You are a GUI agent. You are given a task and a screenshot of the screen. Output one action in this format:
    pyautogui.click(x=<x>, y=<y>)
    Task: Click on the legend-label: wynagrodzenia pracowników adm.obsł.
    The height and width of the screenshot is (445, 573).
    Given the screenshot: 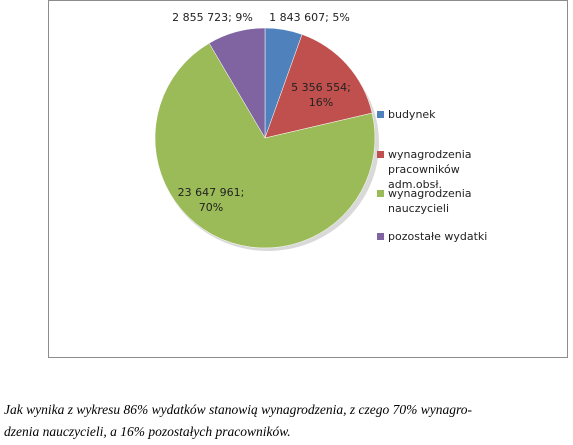 What is the action you would take?
    pyautogui.click(x=430, y=169)
    